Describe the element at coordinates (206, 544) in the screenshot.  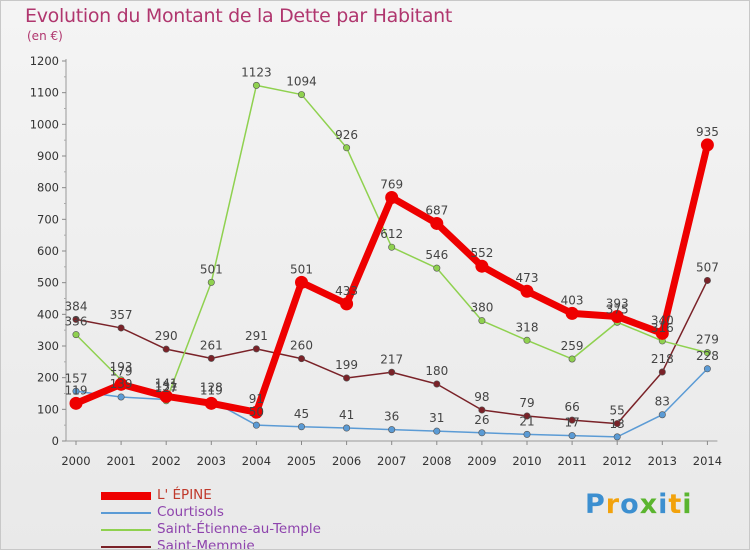
I see `legend-label: Saint-Memmie` at that location.